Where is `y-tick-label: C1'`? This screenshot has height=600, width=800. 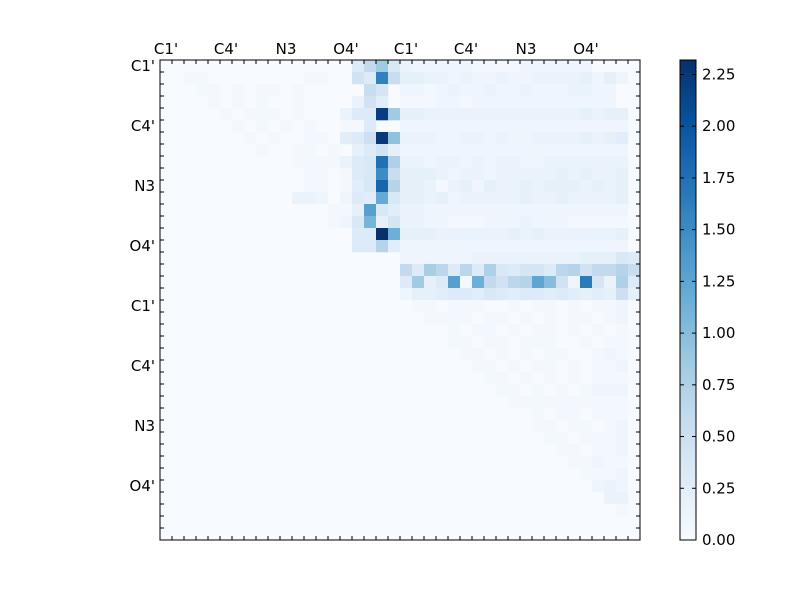 y-tick-label: C1' is located at coordinates (143, 306).